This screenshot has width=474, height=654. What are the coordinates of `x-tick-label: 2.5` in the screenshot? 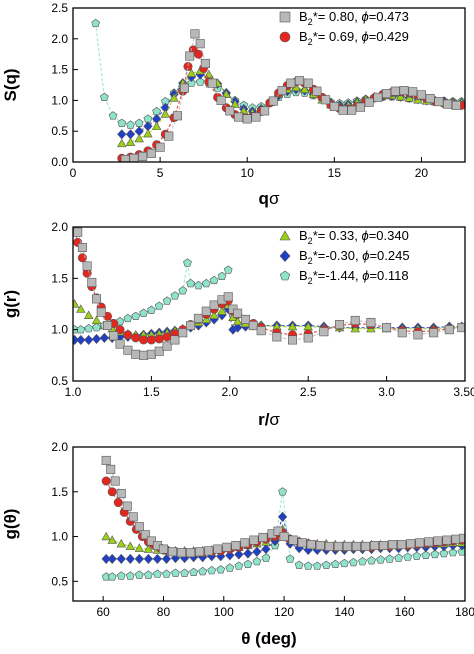 It's located at (308, 392).